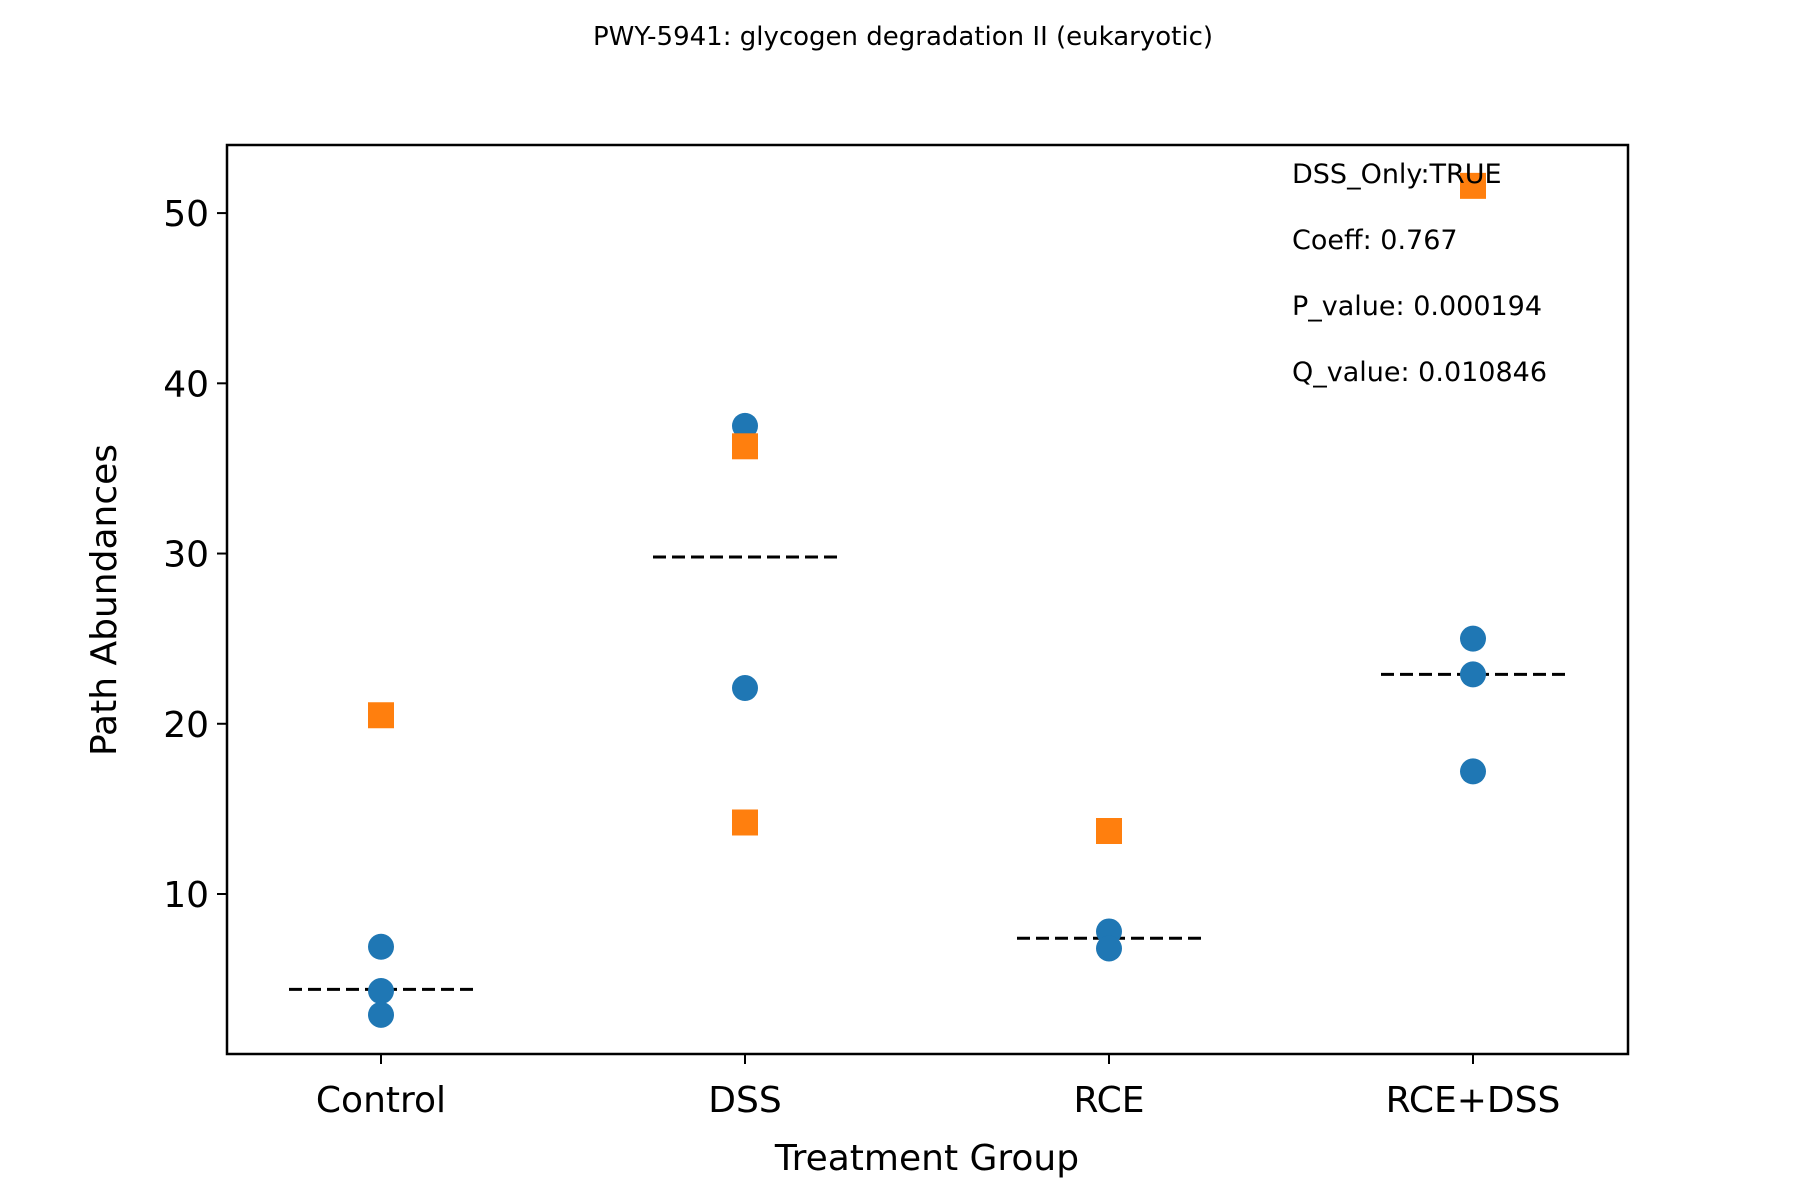 This screenshot has height=1200, width=1800. Describe the element at coordinates (1108, 1100) in the screenshot. I see `x-tick-label: RCE` at that location.